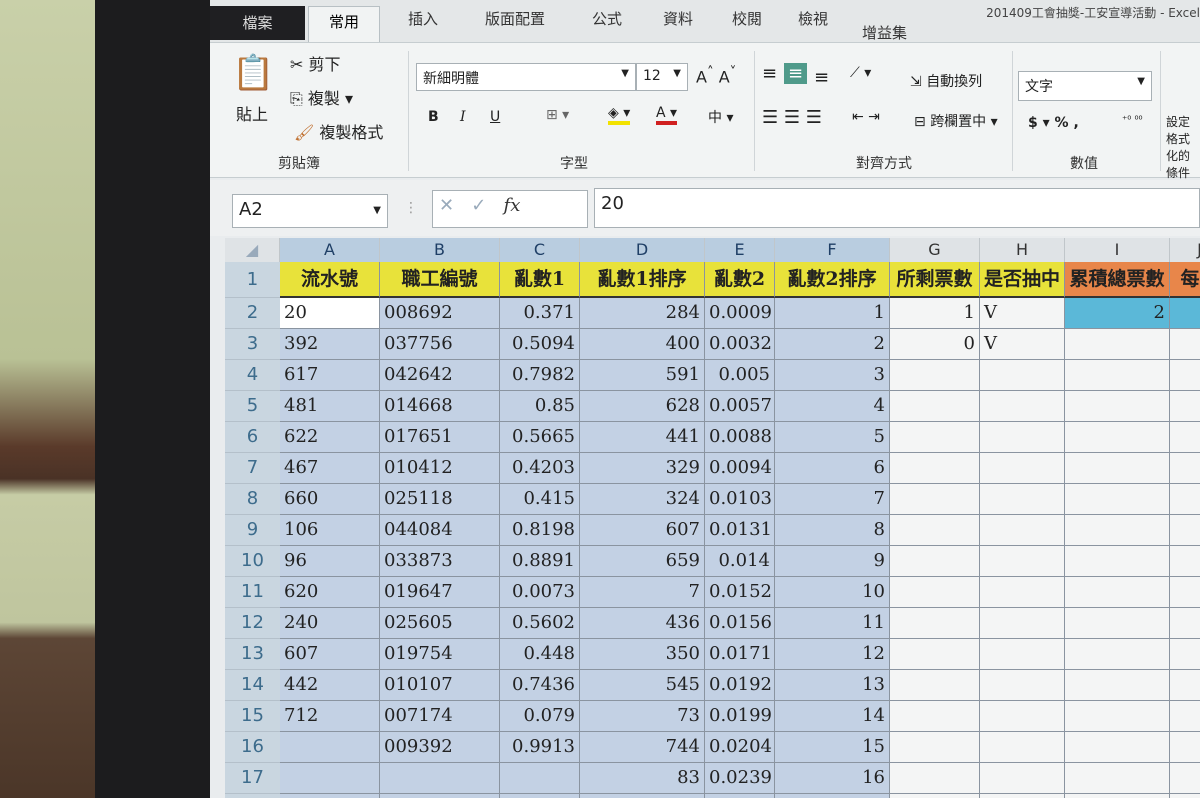 The image size is (1200, 798). I want to click on cell-H10, so click(1022, 561).